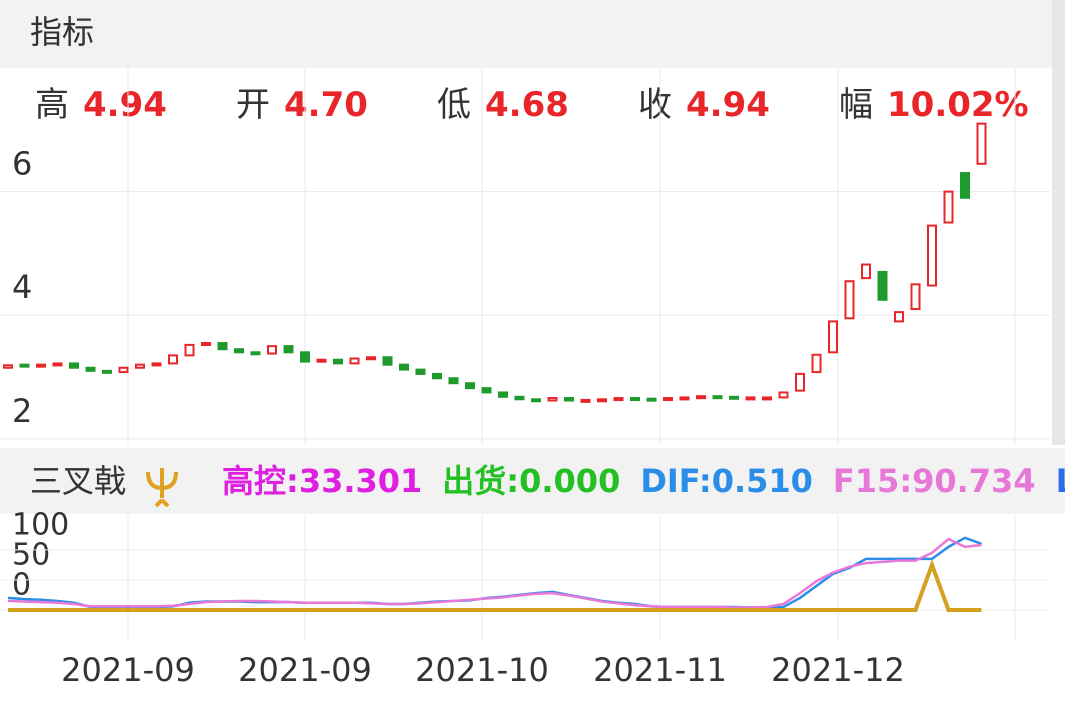  What do you see at coordinates (22, 411) in the screenshot?
I see `y-tick-label: 2` at bounding box center [22, 411].